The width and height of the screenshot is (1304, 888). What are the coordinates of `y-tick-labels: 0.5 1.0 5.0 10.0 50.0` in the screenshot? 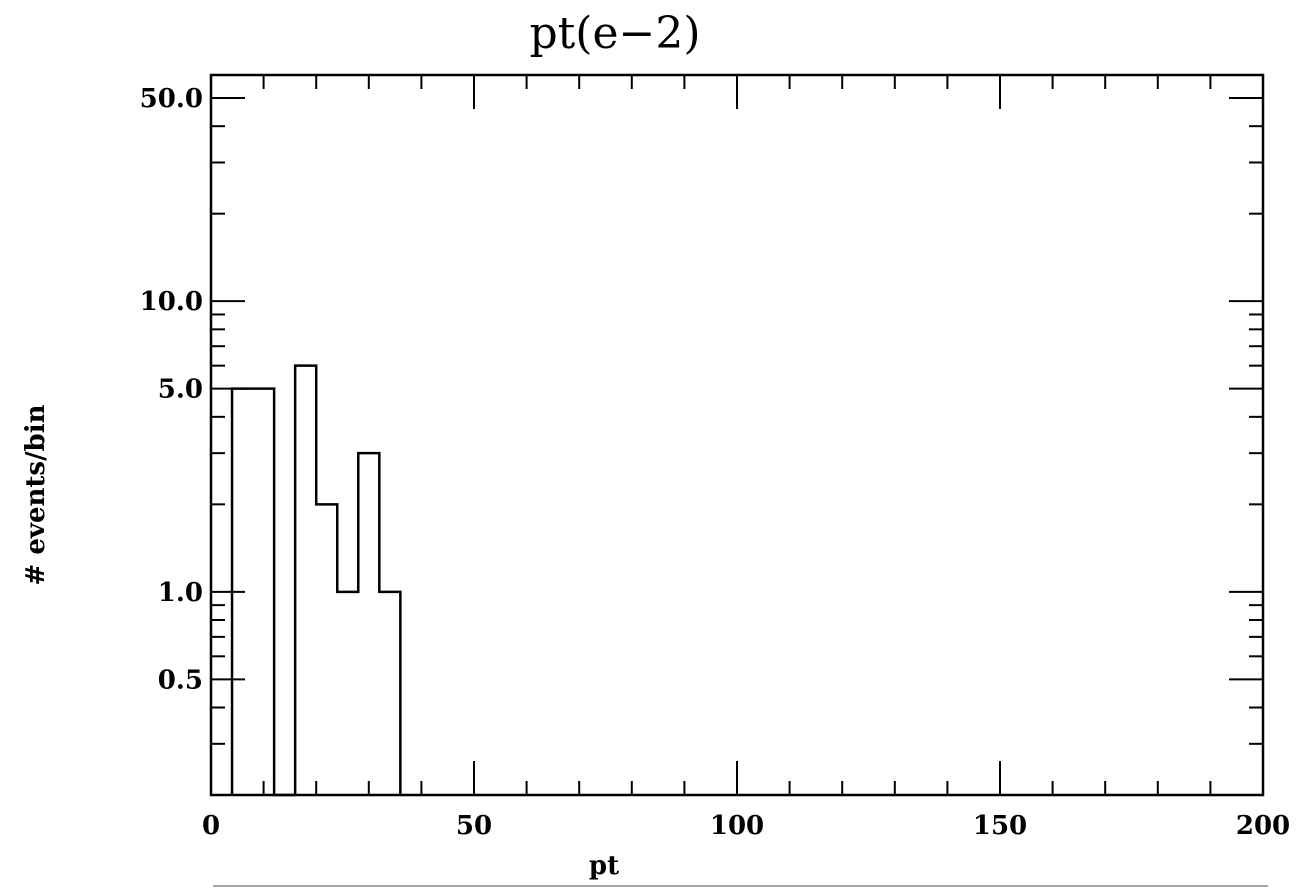 It's located at (171, 389).